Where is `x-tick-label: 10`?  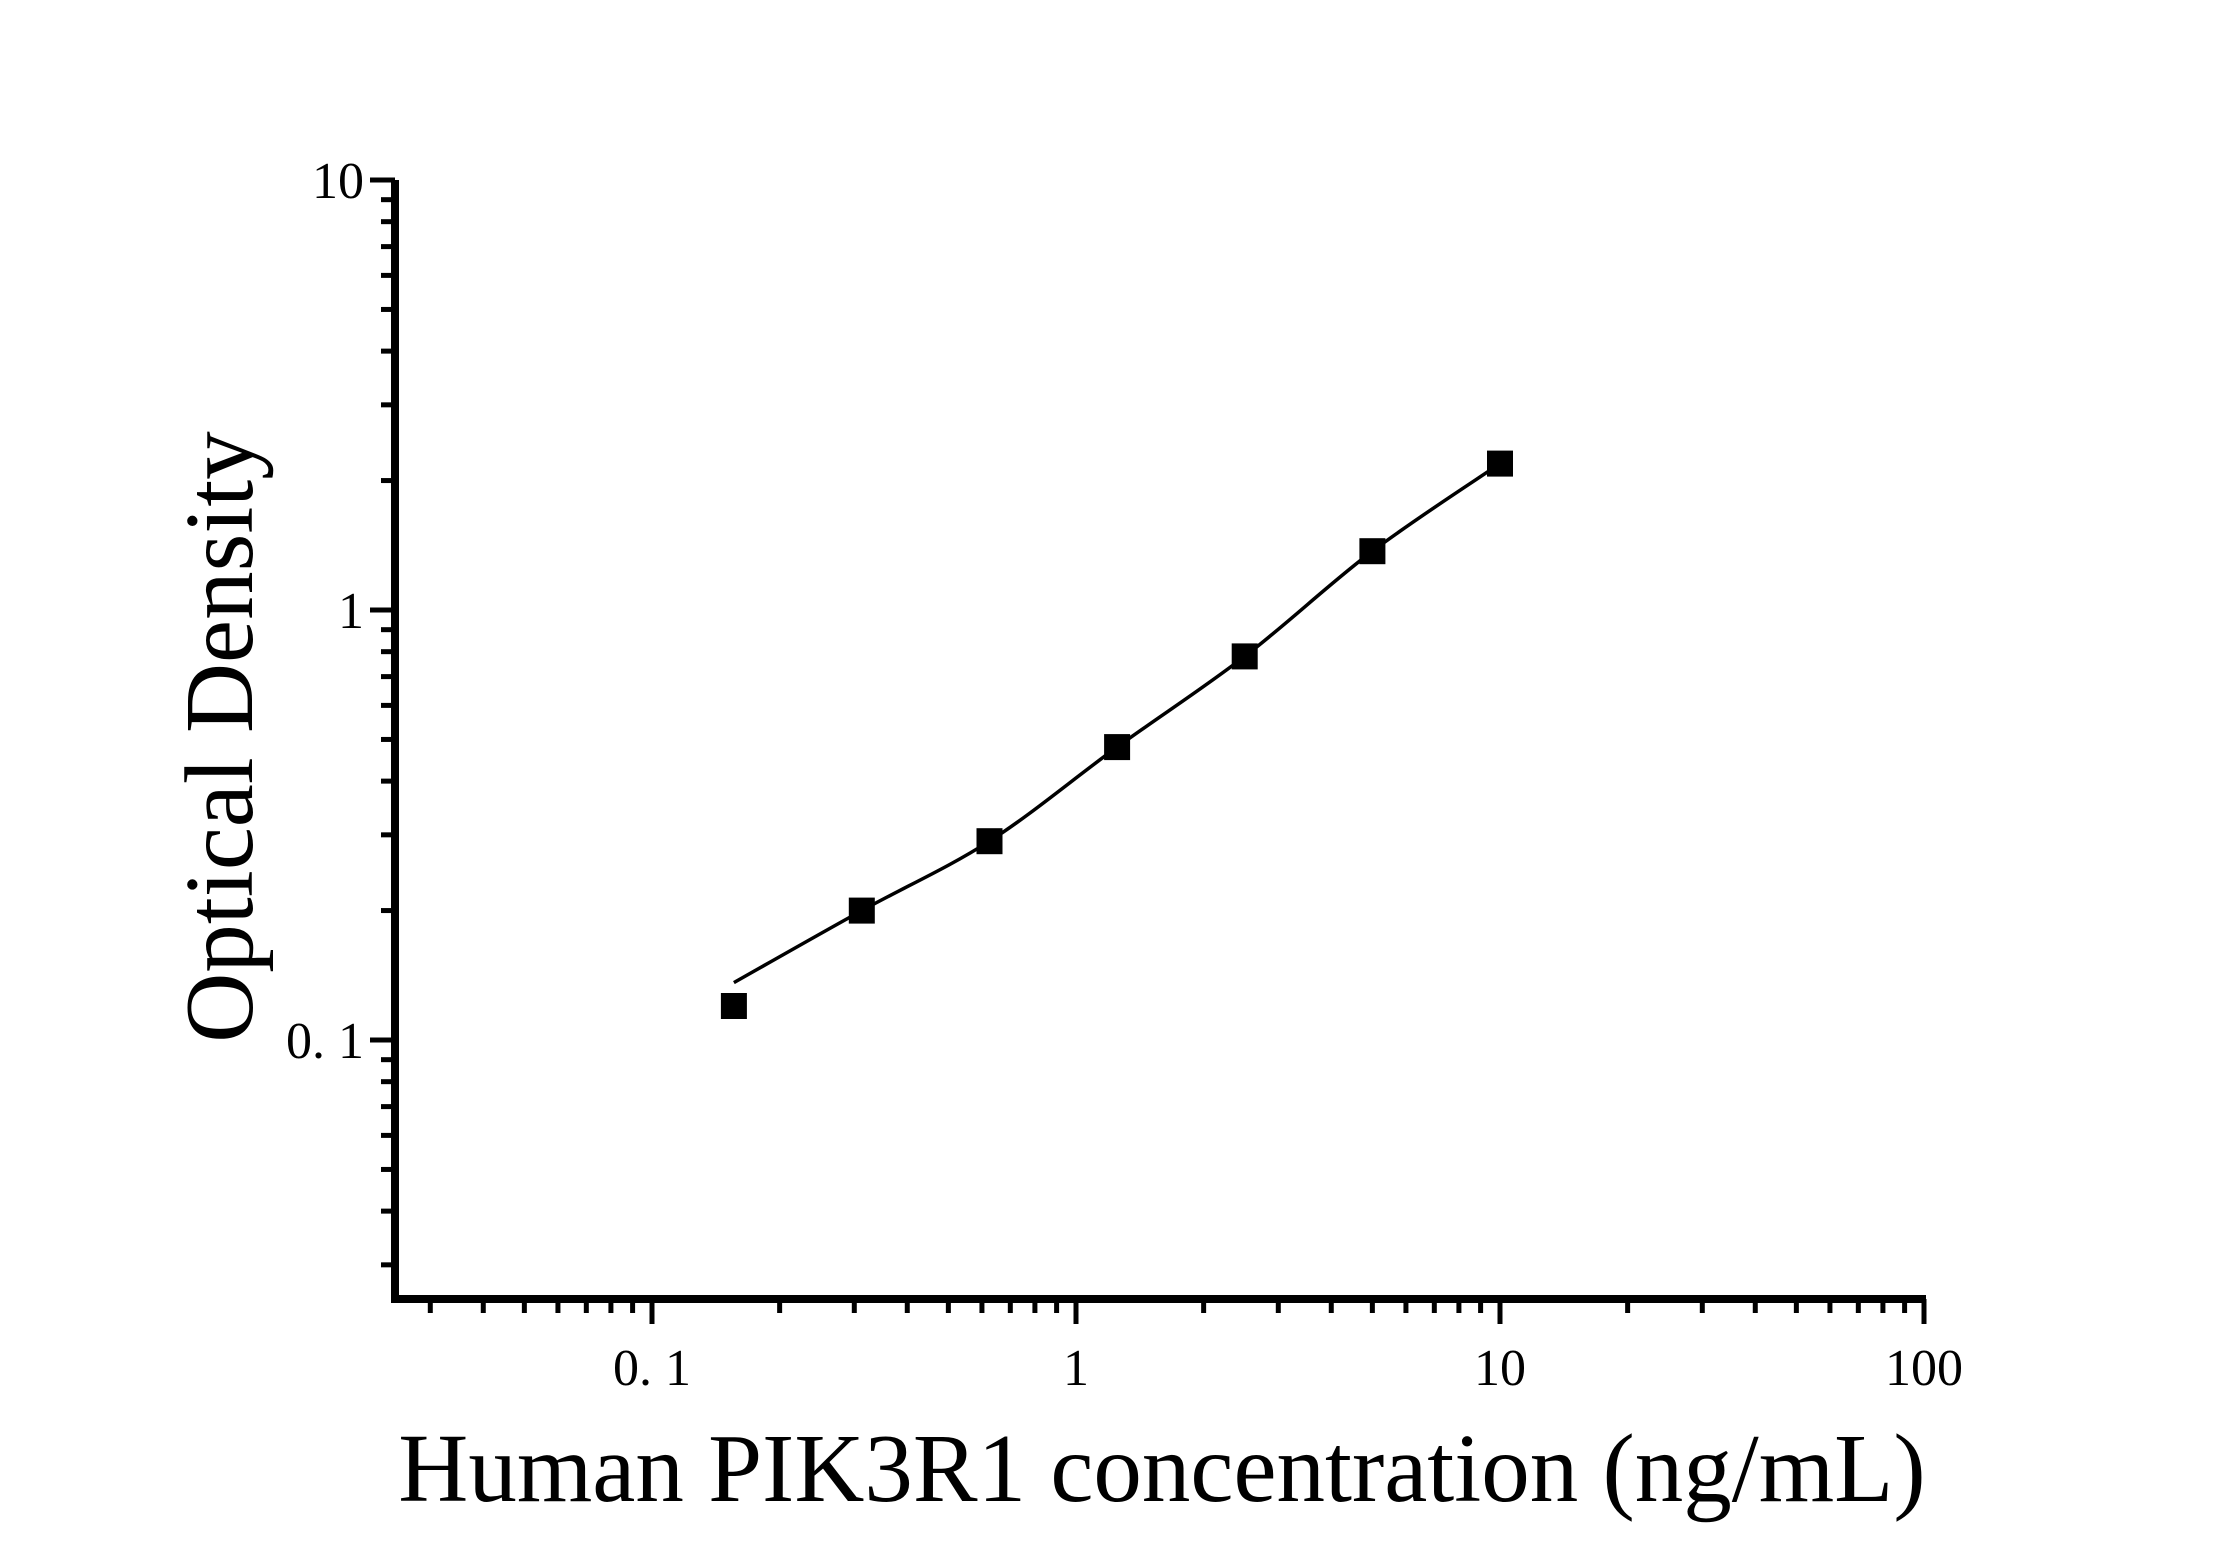
x-tick-label: 10 is located at coordinates (1500, 1368).